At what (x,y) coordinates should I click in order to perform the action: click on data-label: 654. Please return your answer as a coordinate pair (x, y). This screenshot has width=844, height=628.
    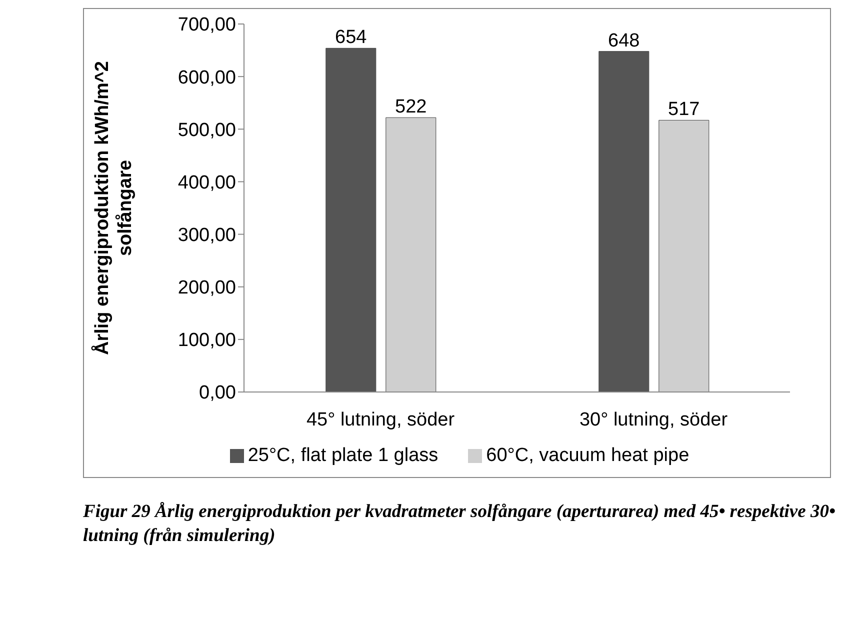
    Looking at the image, I should click on (351, 37).